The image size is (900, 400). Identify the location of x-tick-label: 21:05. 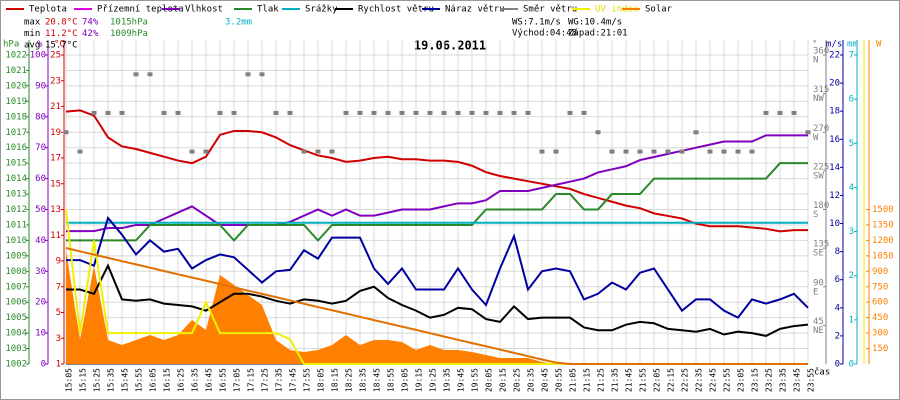
(573, 380).